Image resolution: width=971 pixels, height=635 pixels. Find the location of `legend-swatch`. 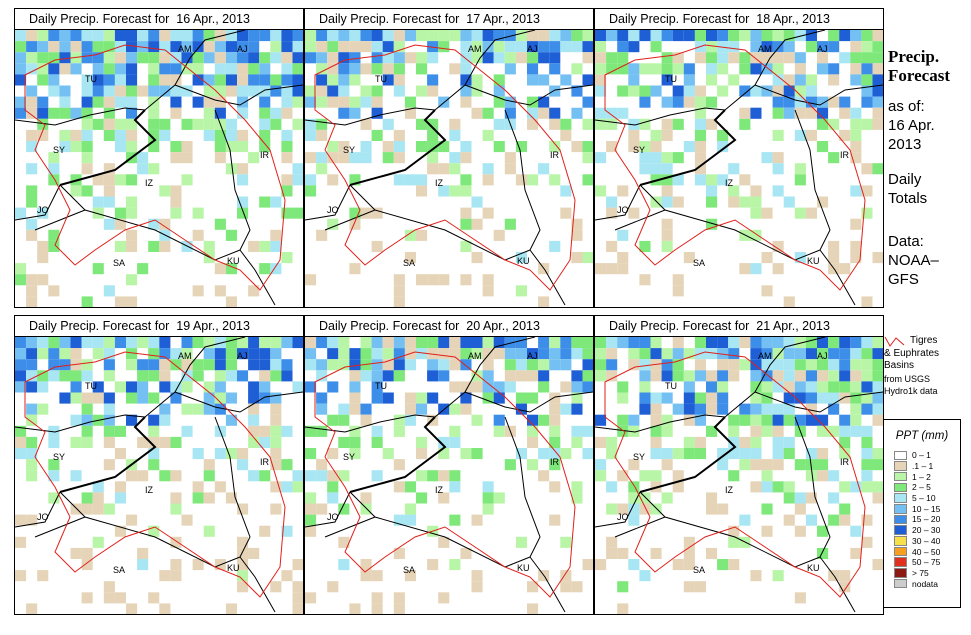

legend-swatch is located at coordinates (900, 476).